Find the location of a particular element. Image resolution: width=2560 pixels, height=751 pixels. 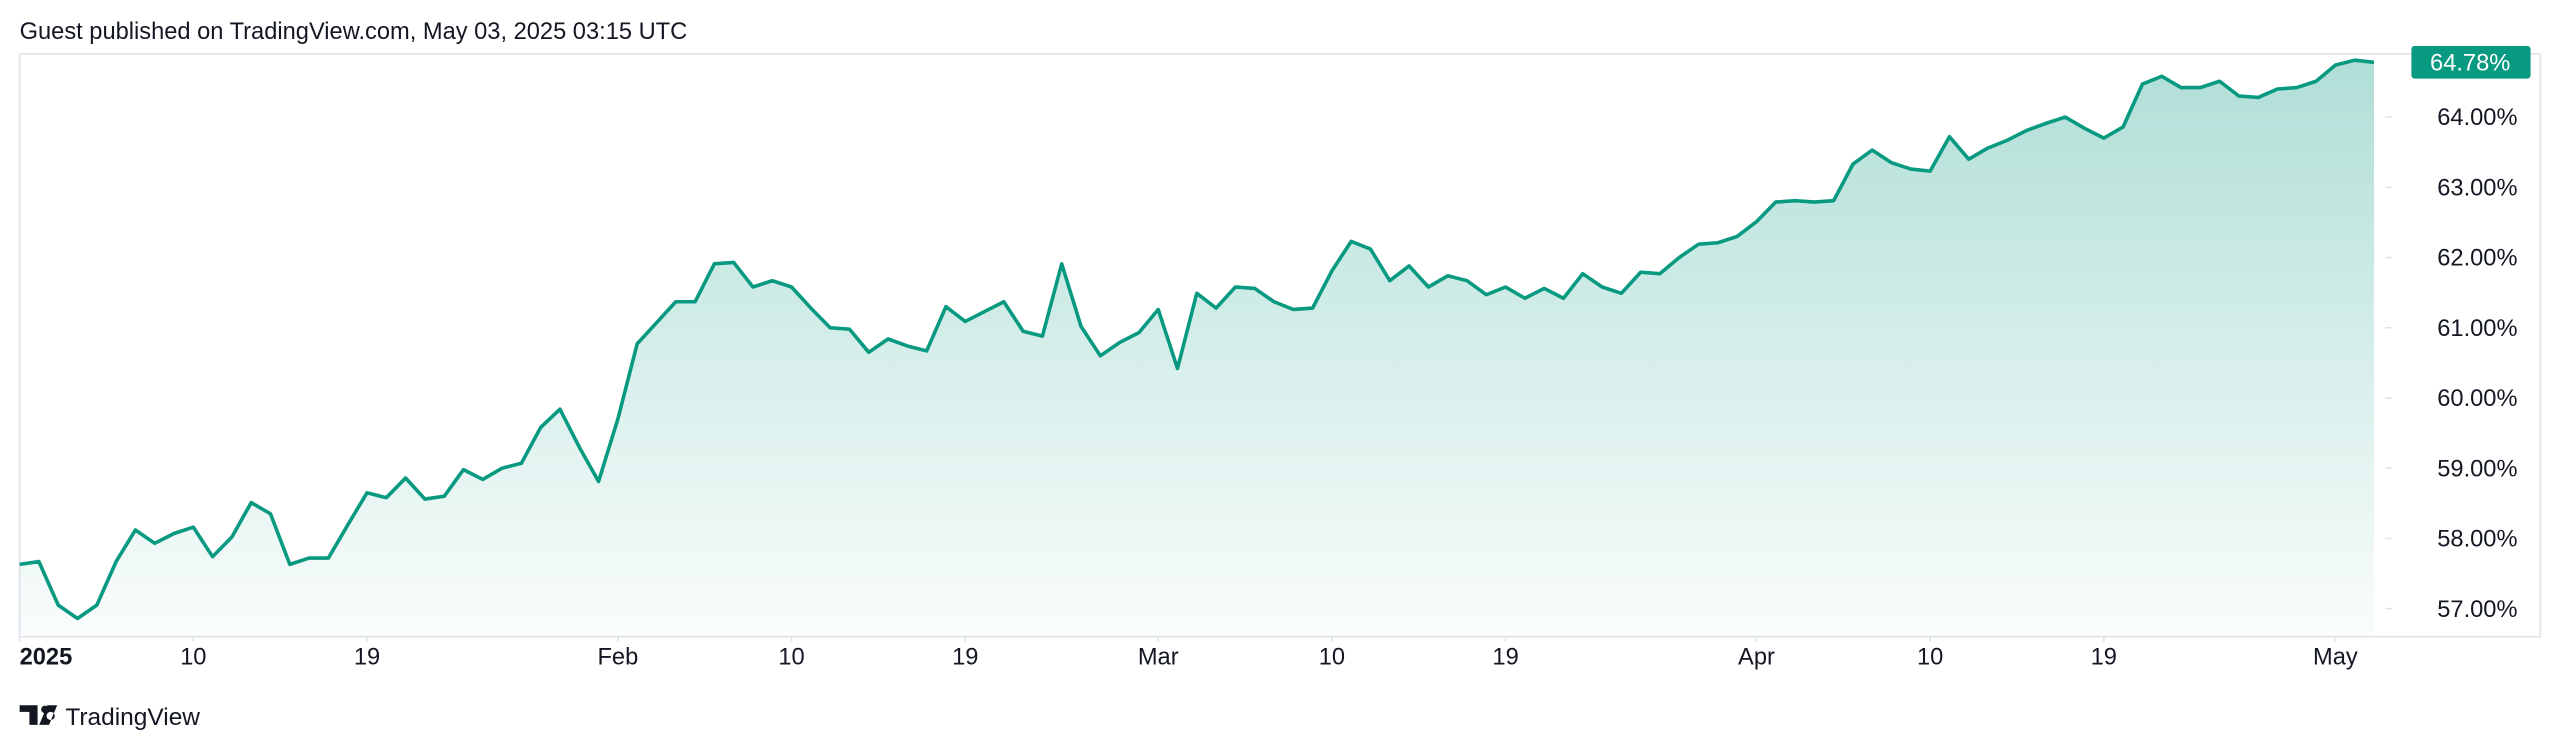

x-tick-label: May is located at coordinates (2335, 657).